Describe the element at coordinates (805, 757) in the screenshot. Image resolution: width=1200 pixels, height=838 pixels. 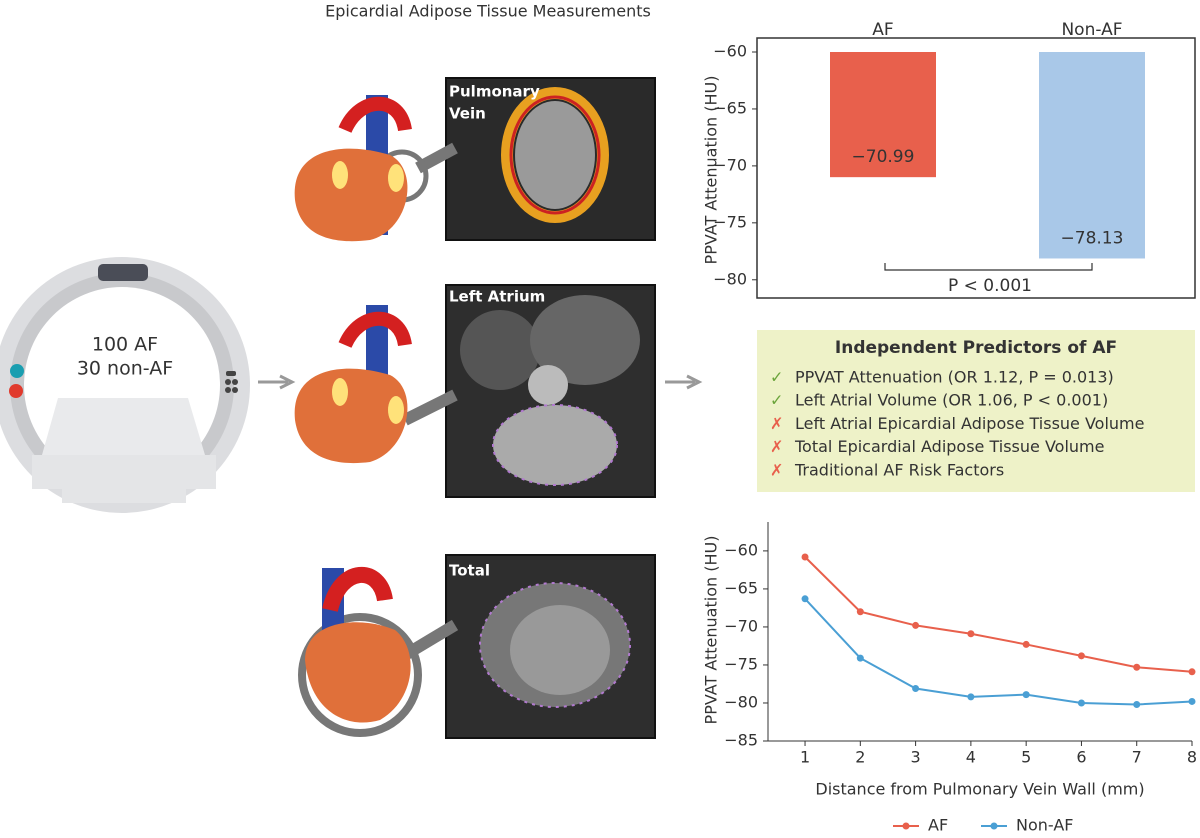
I see `x-tick-label: 1` at that location.